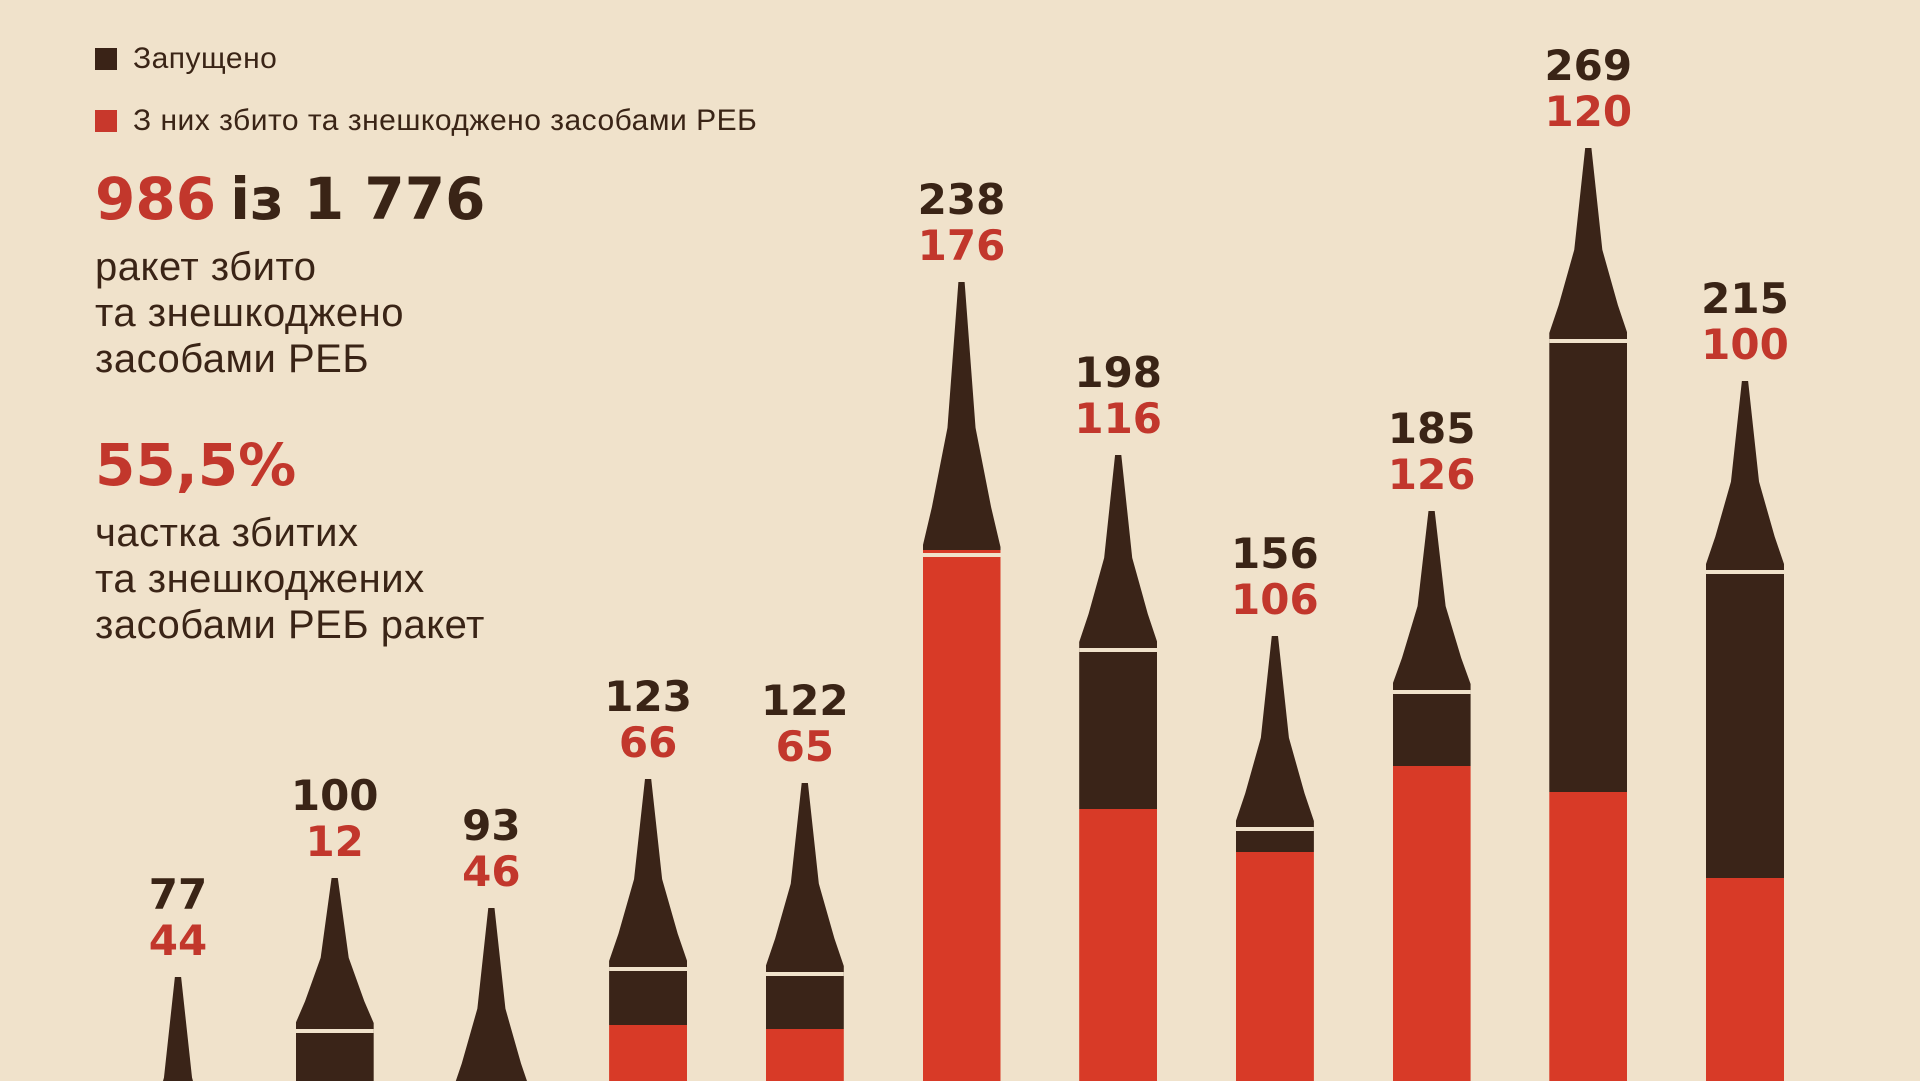 The image size is (1920, 1081). Describe the element at coordinates (1745, 344) in the screenshot. I see `hit-value: 100` at that location.